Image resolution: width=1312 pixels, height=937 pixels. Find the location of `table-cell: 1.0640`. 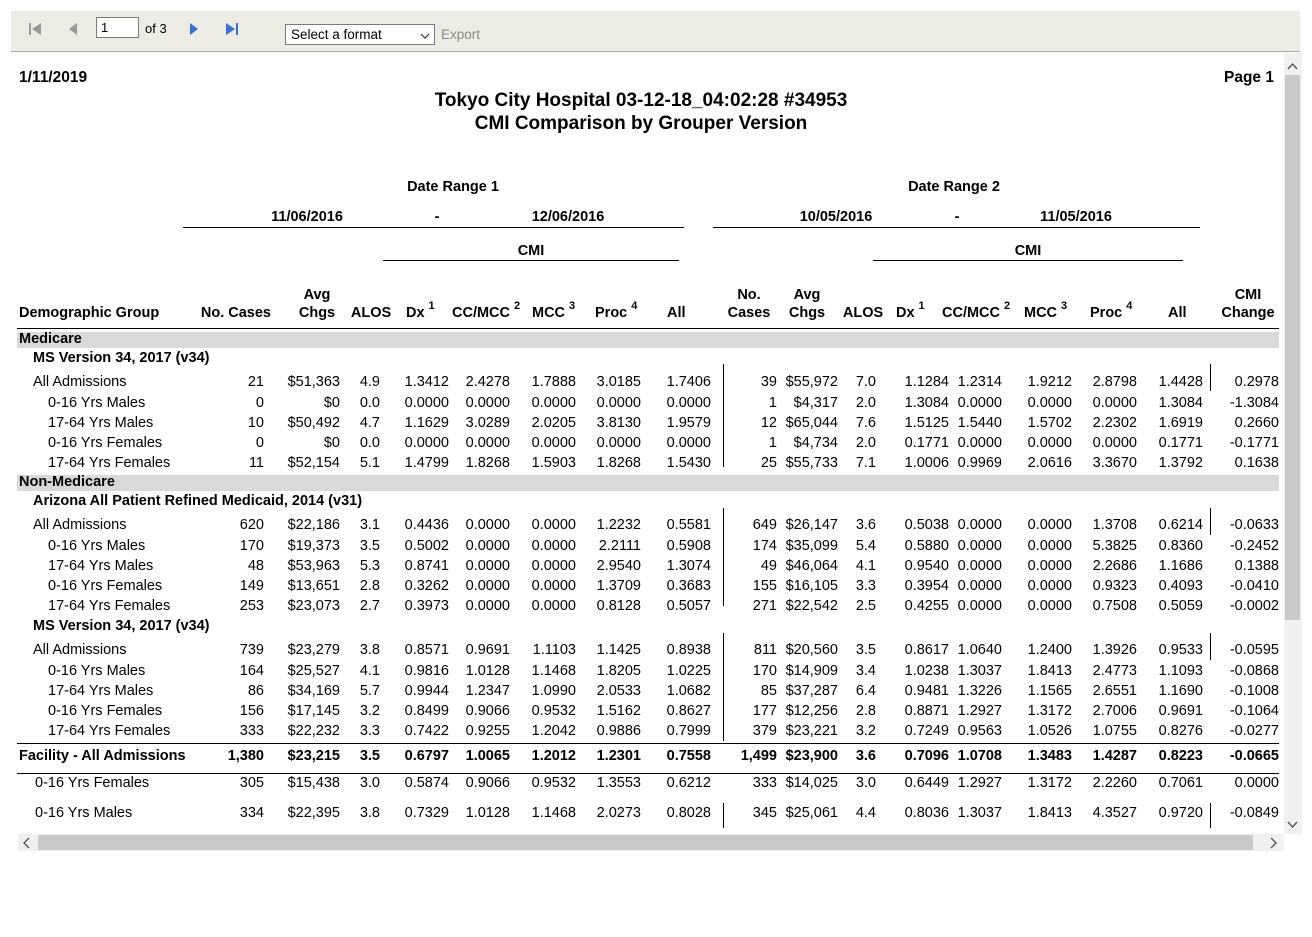

table-cell: 1.0640 is located at coordinates (979, 650).